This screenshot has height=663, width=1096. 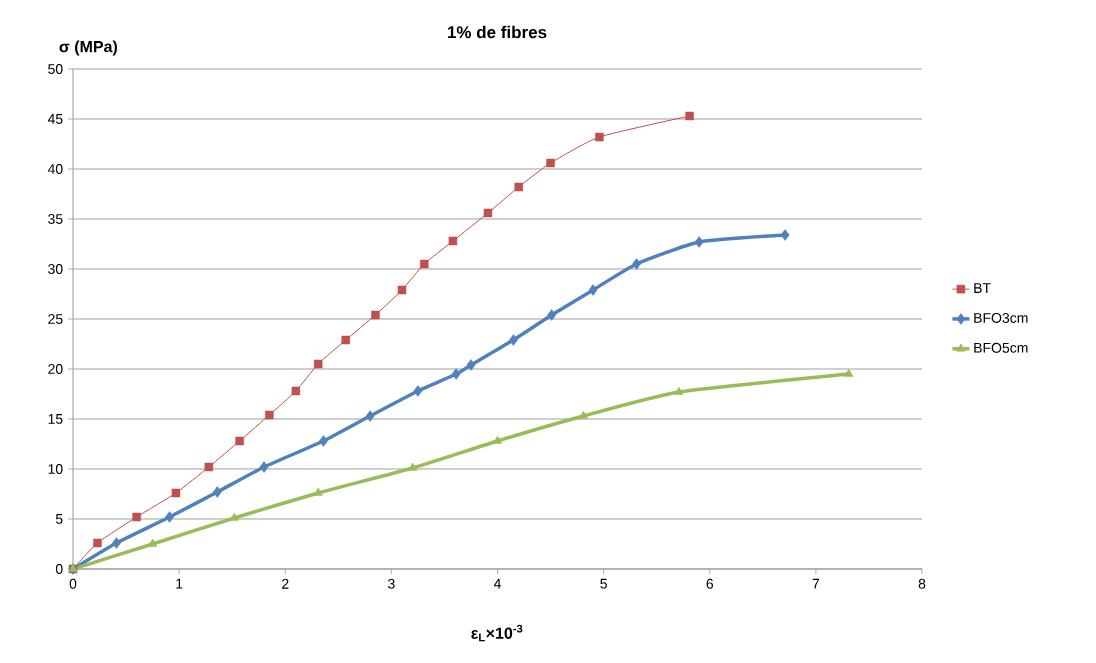 What do you see at coordinates (55, 119) in the screenshot?
I see `y-tick-label: 45` at bounding box center [55, 119].